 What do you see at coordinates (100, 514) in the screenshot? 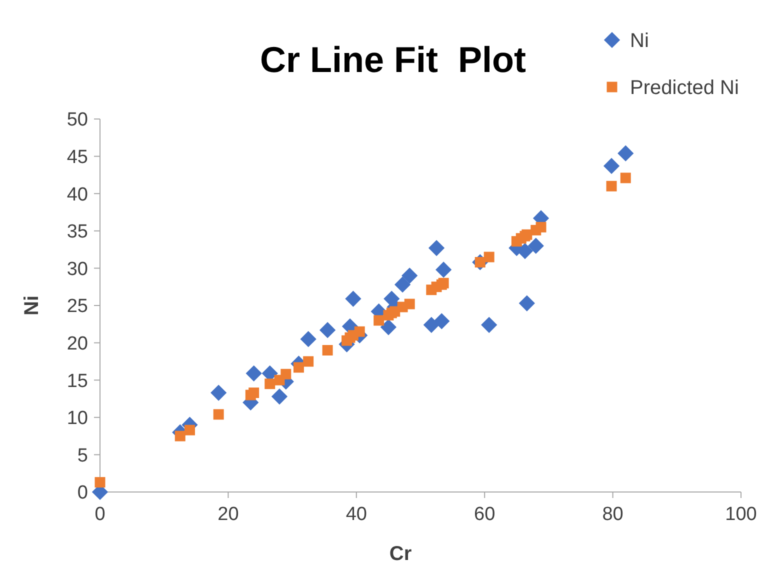
I see `x-tick-label: 0` at bounding box center [100, 514].